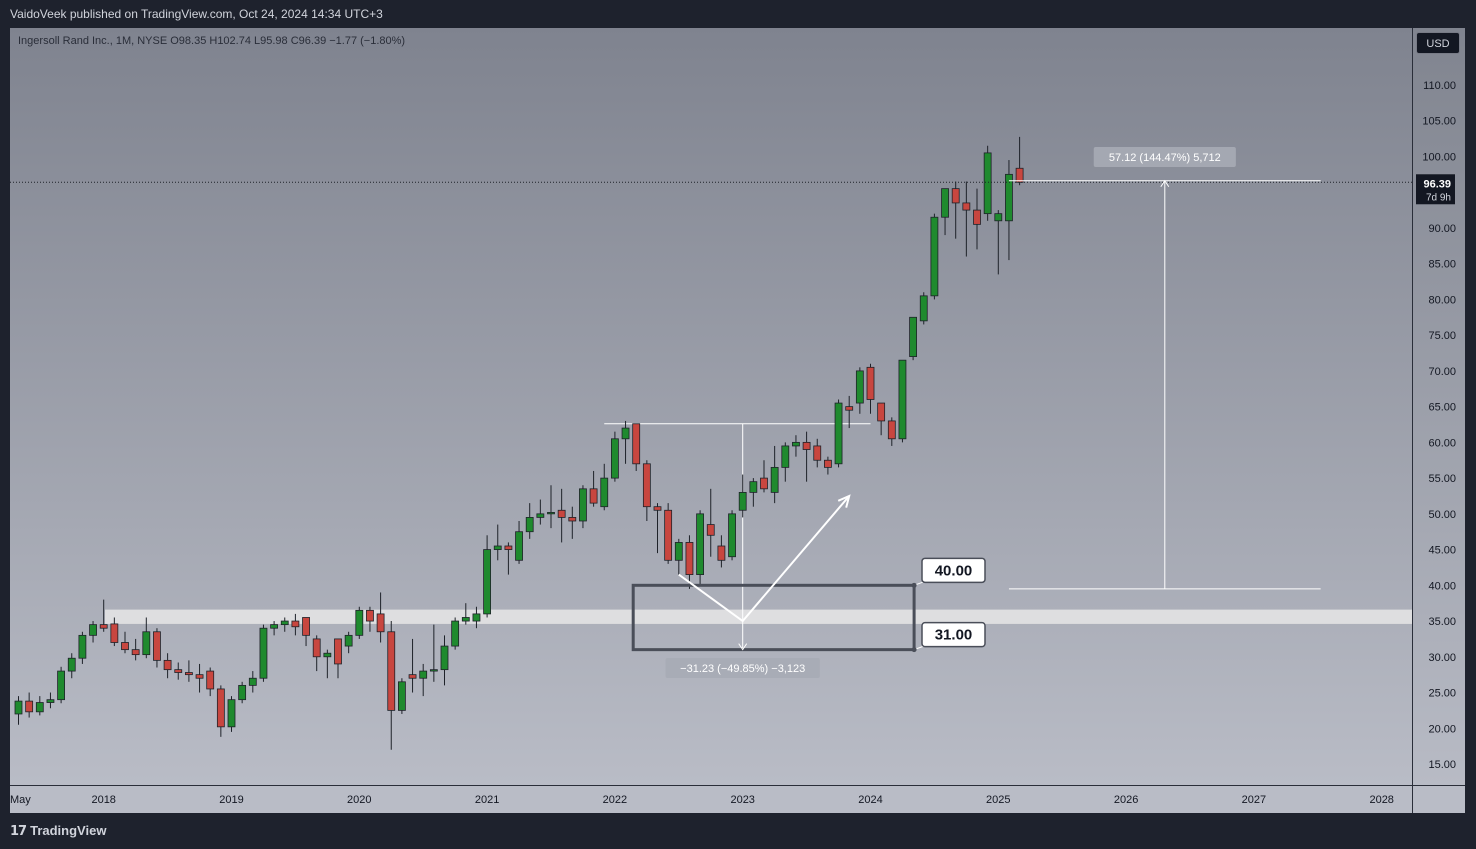 Image resolution: width=1476 pixels, height=849 pixels. I want to click on tradingview-logo: 17 TradingView, so click(58, 831).